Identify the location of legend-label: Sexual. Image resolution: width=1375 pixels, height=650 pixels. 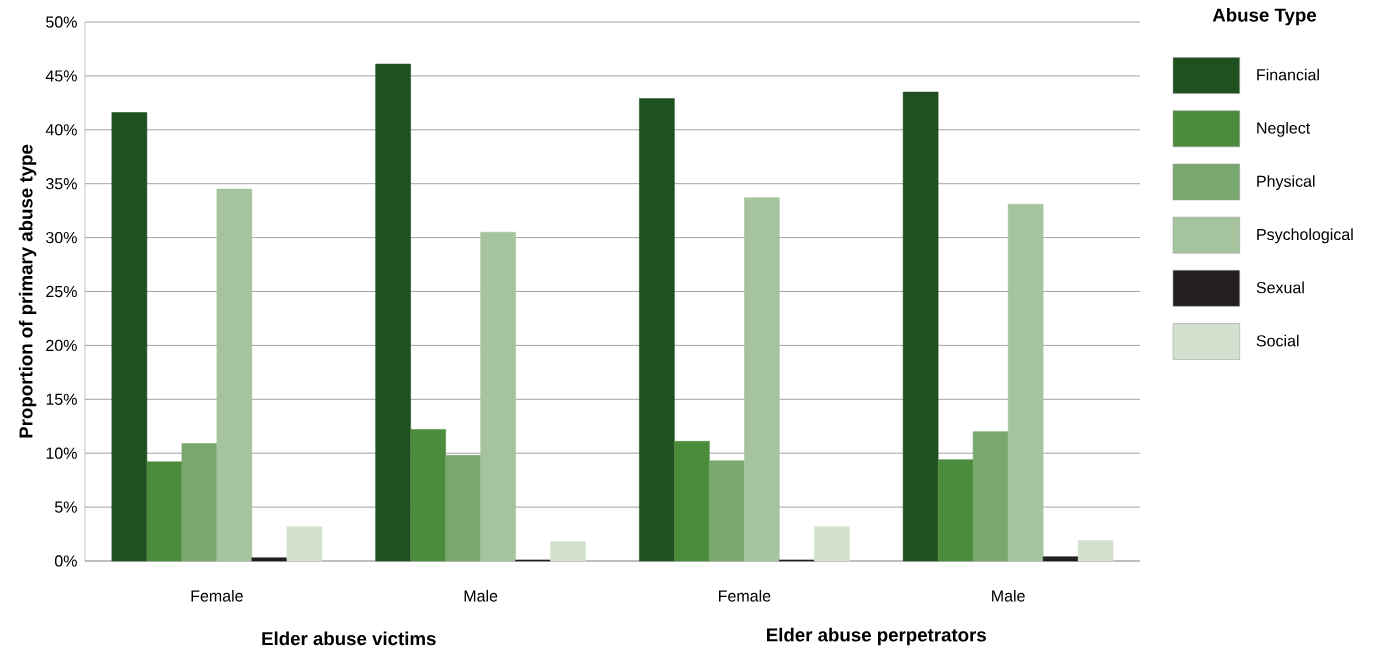
(1280, 287).